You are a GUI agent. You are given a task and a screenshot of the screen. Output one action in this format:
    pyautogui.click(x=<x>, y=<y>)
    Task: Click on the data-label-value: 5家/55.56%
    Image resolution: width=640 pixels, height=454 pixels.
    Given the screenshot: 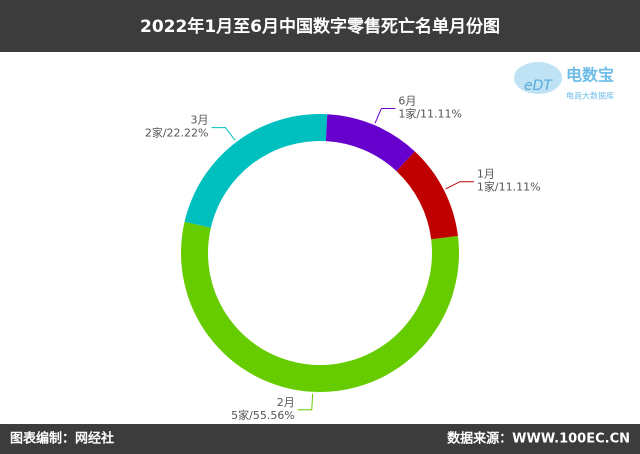 What is the action you would take?
    pyautogui.click(x=263, y=415)
    